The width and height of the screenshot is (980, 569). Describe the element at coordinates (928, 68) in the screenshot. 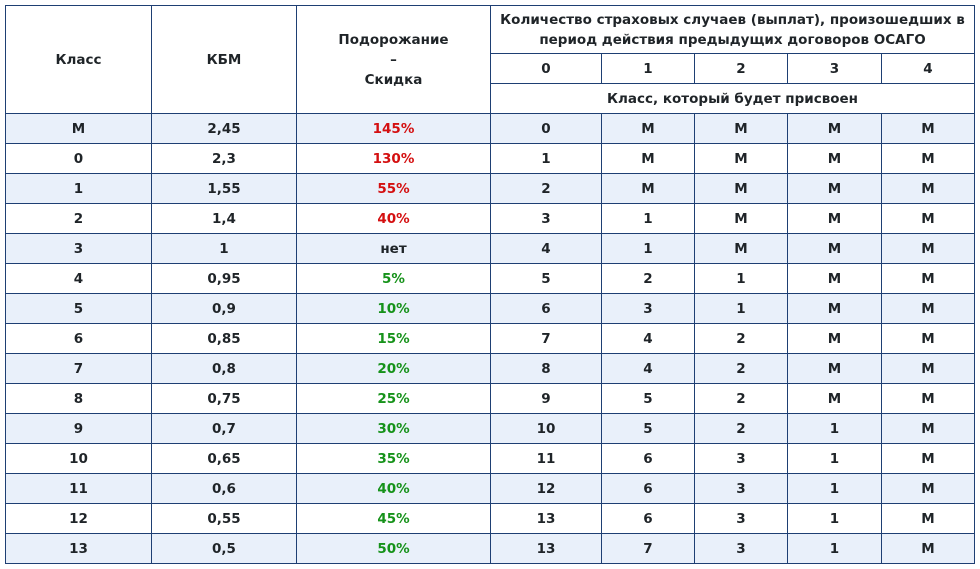

I see `header-events-4: 4` at that location.